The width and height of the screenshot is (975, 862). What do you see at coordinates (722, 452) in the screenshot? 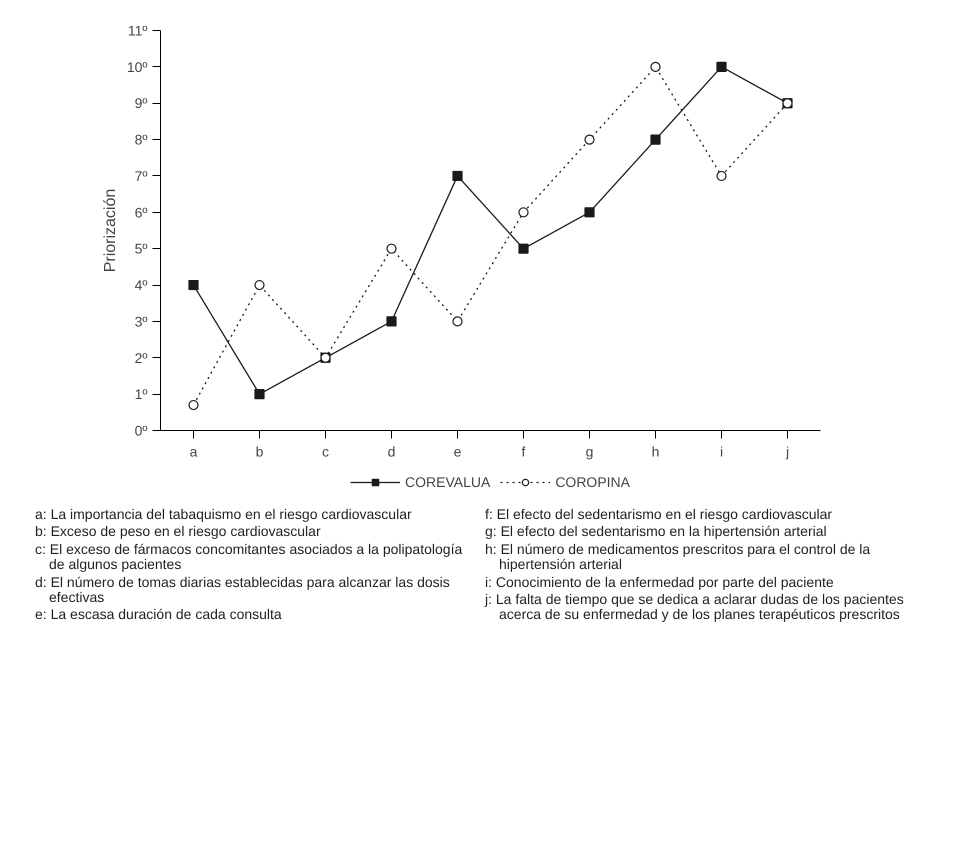
I see `x-tick-label: i` at bounding box center [722, 452].